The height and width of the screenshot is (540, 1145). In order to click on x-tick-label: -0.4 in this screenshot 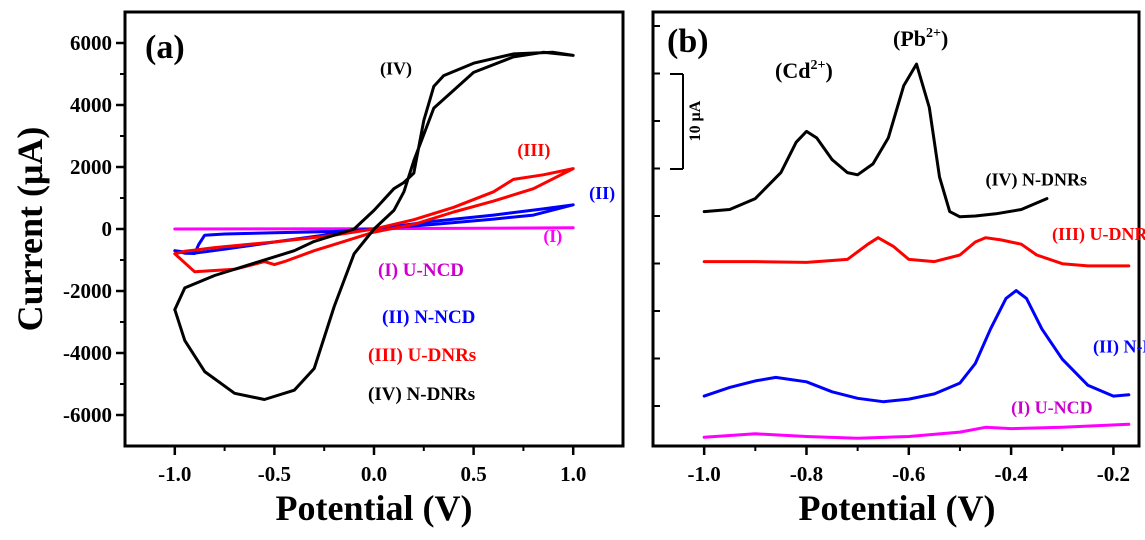, I will do `click(1011, 474)`.